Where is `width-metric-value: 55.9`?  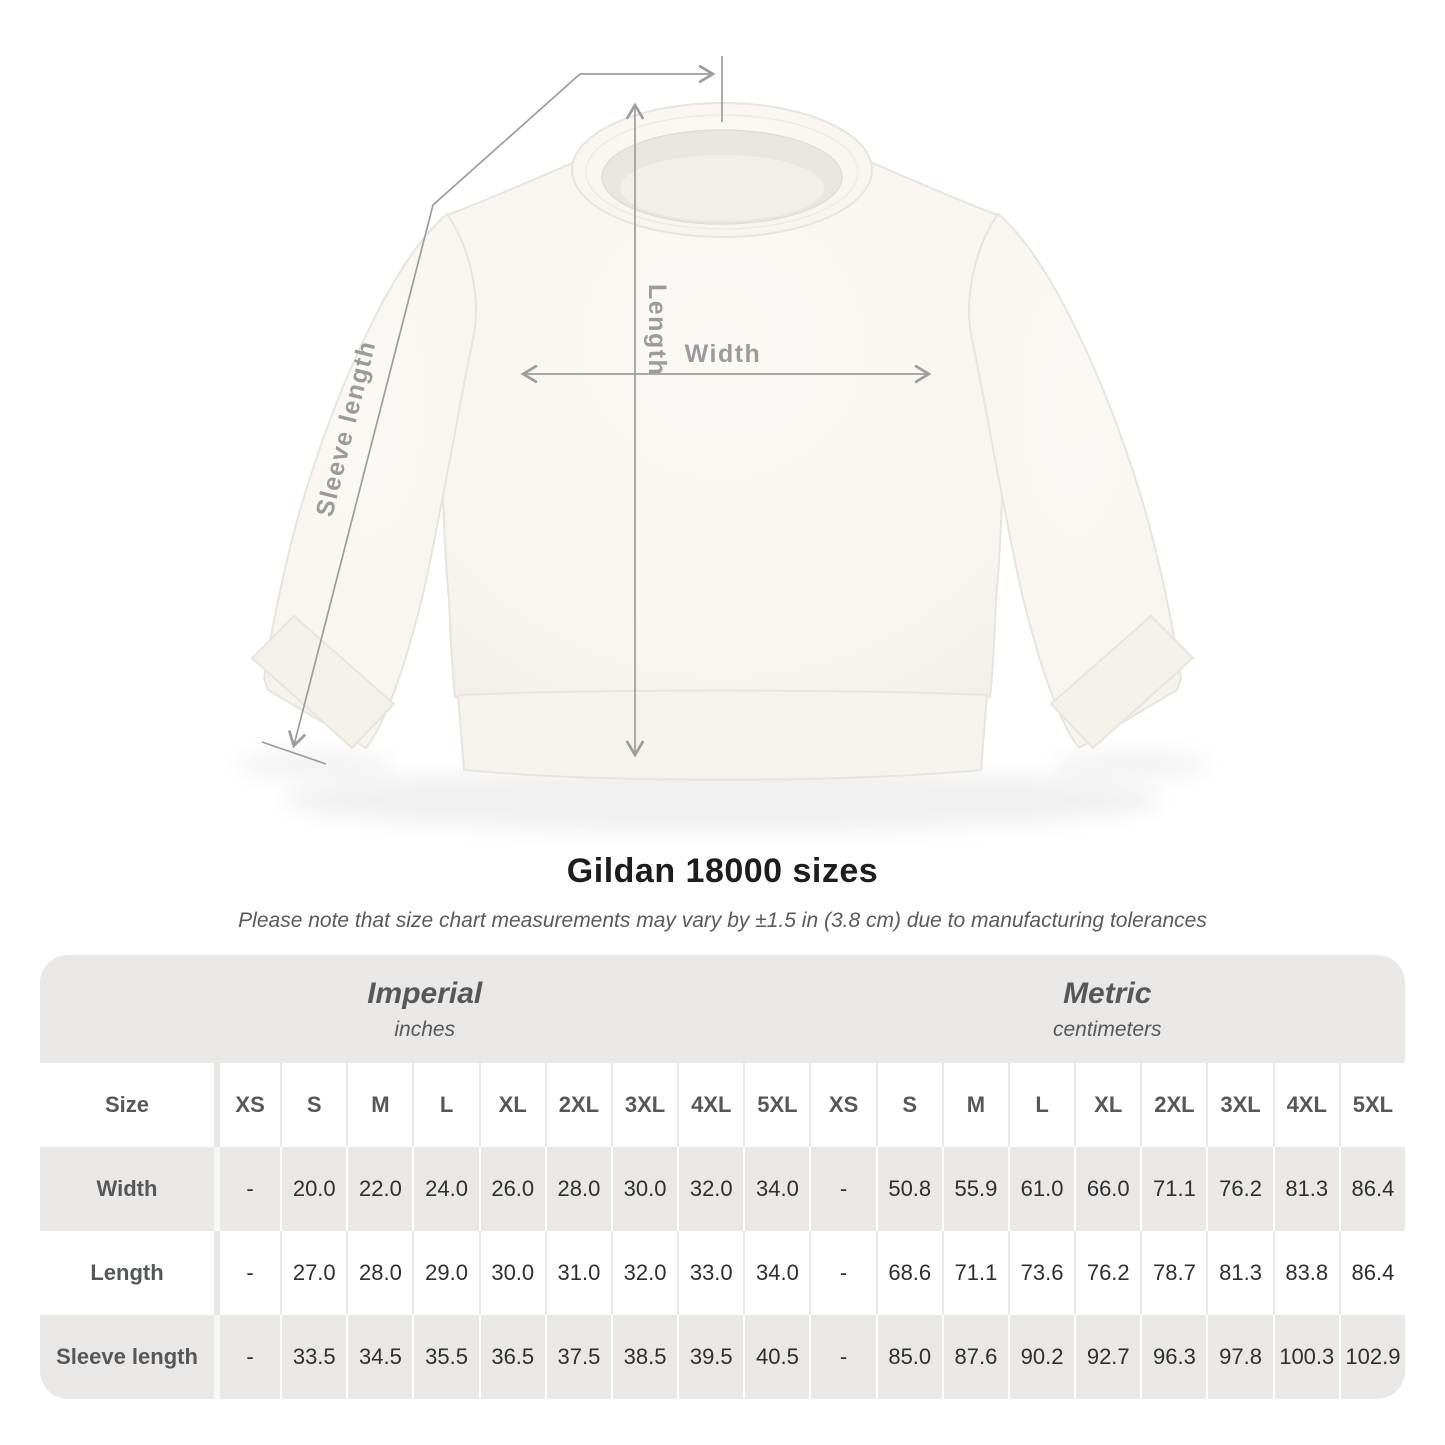
width-metric-value: 55.9 is located at coordinates (974, 1189).